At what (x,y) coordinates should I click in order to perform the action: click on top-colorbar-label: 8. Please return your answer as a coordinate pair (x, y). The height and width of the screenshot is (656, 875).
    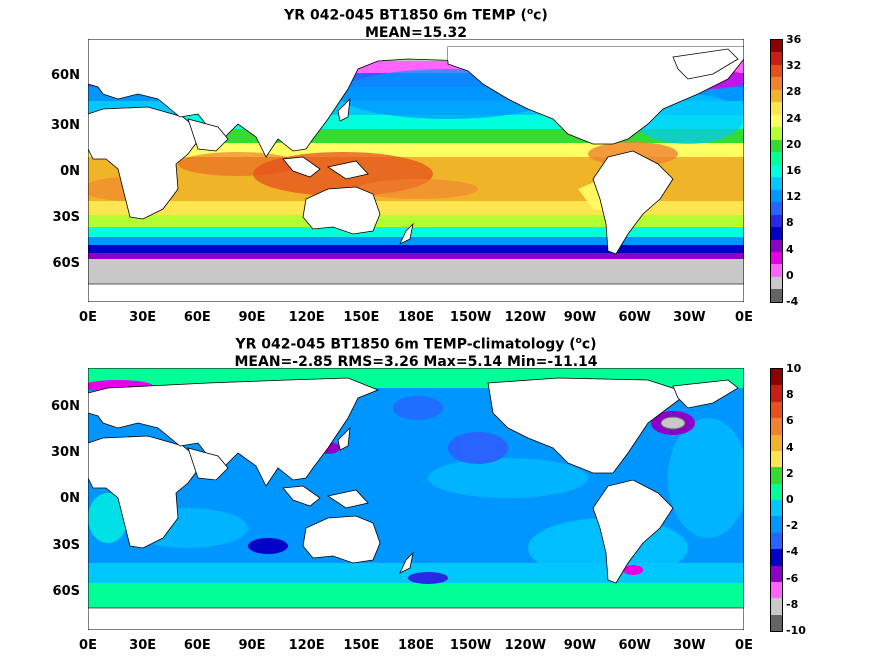
    Looking at the image, I should click on (790, 223).